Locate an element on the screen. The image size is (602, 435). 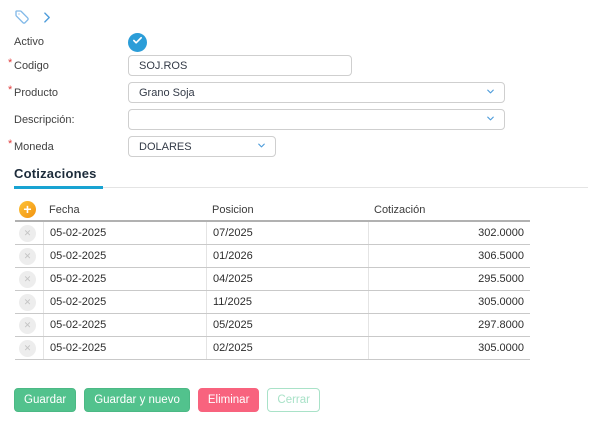
column-header-posicion: Posicion is located at coordinates (233, 209).